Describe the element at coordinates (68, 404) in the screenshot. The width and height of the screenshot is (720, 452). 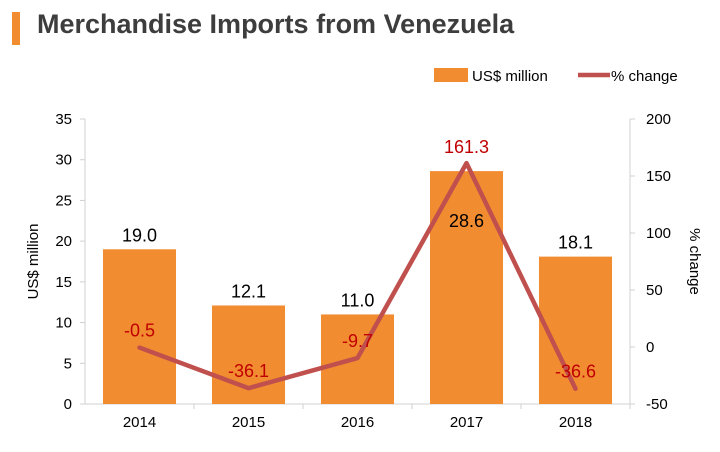
I see `y-tick-label-left: 0` at that location.